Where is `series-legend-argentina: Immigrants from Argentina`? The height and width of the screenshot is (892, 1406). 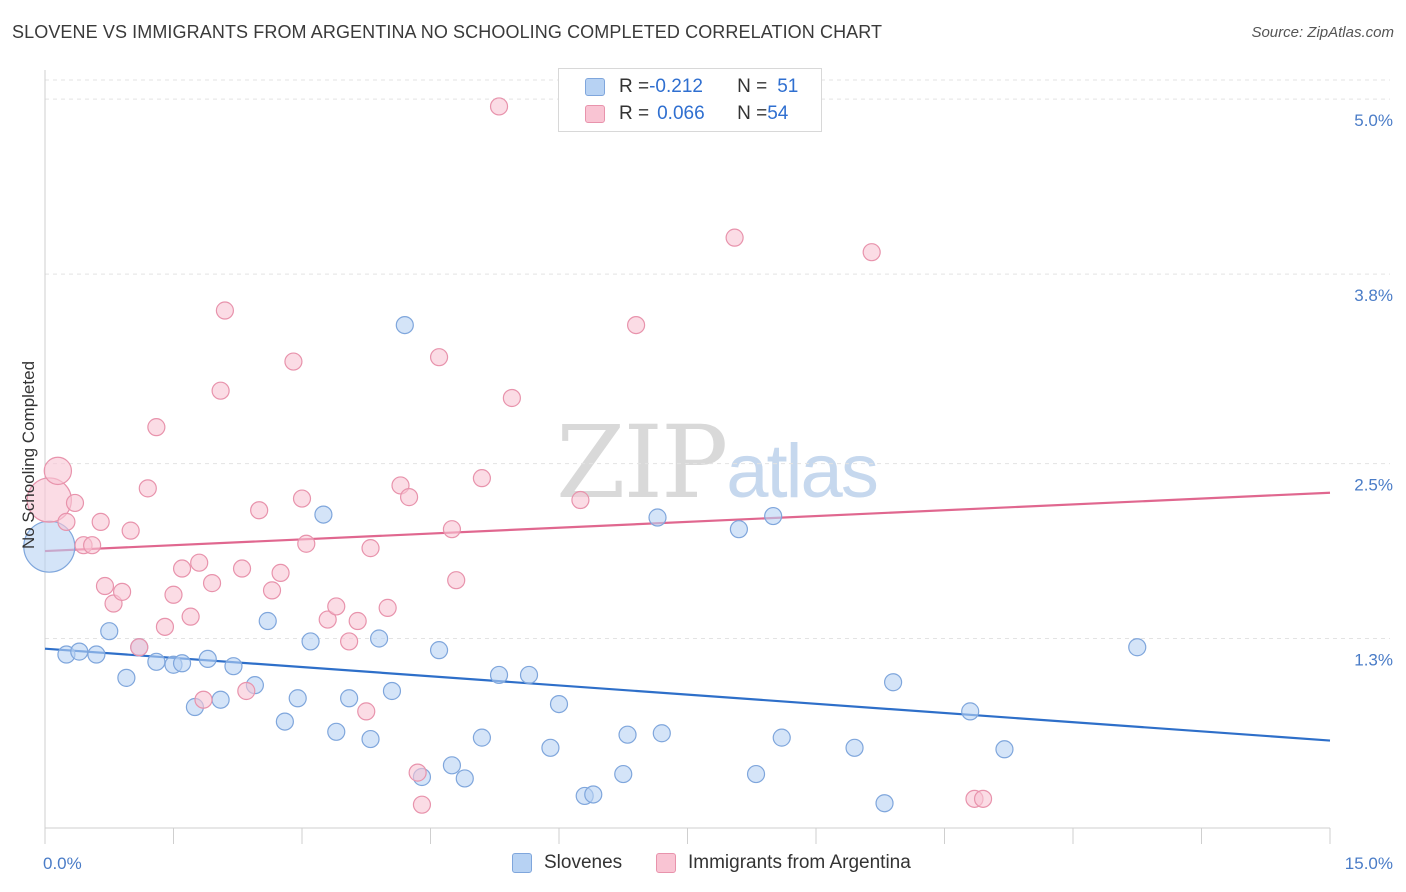
series-legend-argentina: Immigrants from Argentina is located at coordinates (783, 863).